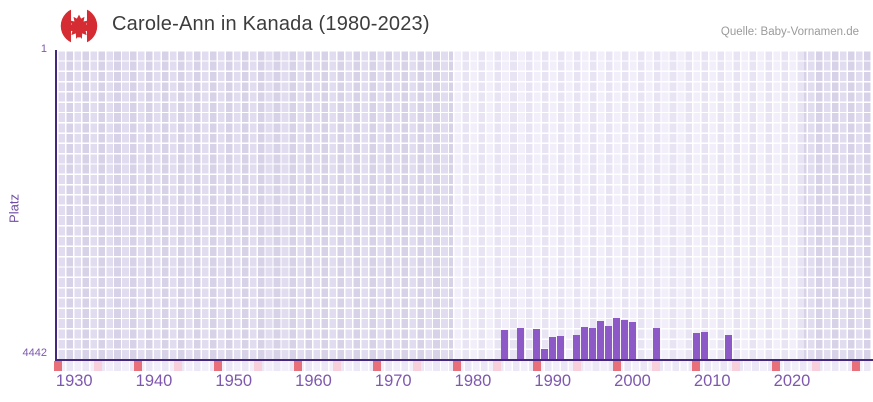  I want to click on bottom-mark-2008, so click(696, 366).